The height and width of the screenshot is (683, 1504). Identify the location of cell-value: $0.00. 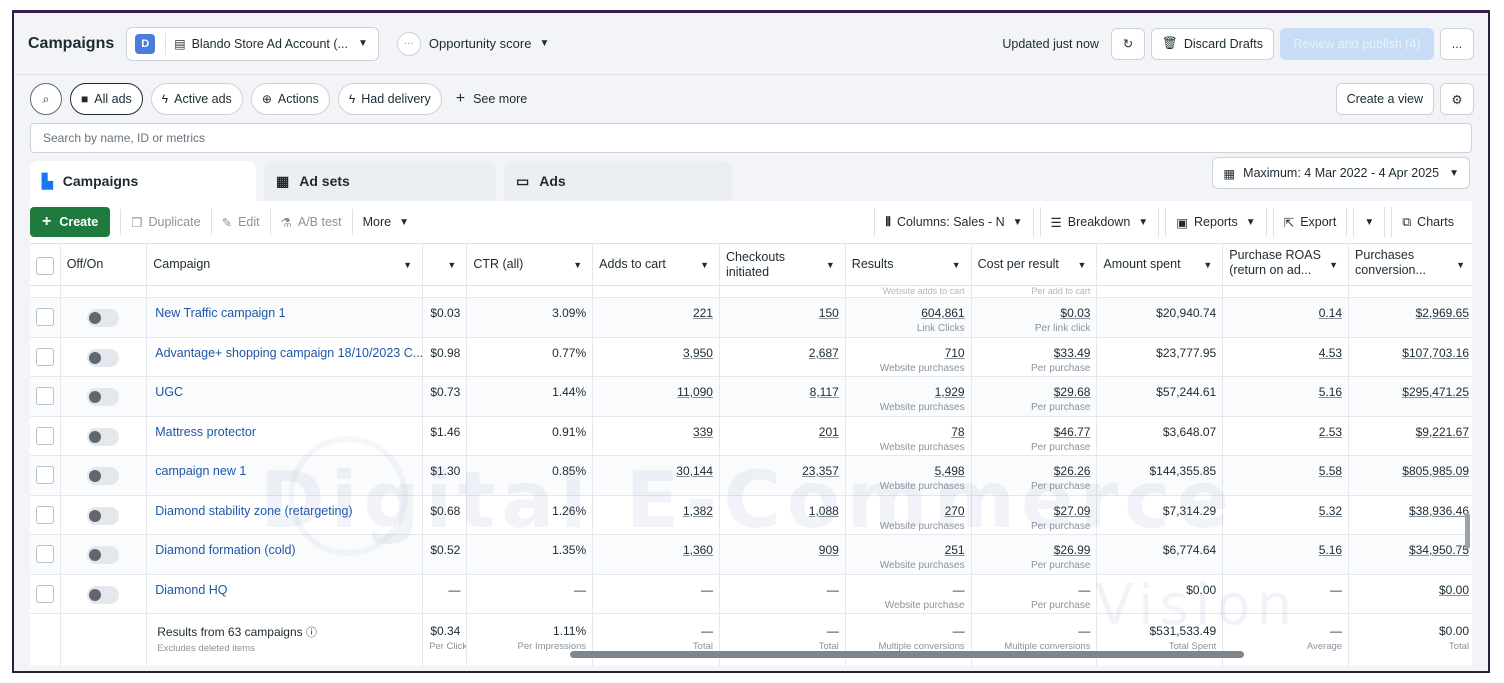
(1453, 589).